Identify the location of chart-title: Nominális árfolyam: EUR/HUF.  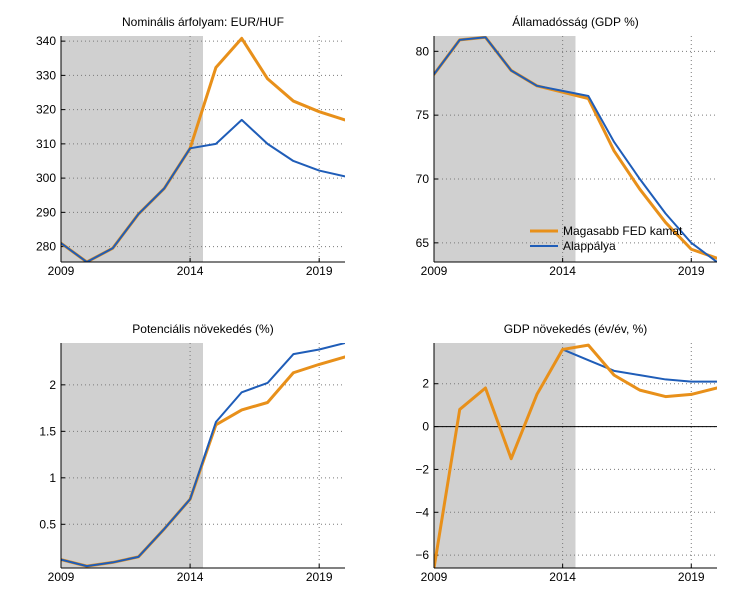
(203, 22).